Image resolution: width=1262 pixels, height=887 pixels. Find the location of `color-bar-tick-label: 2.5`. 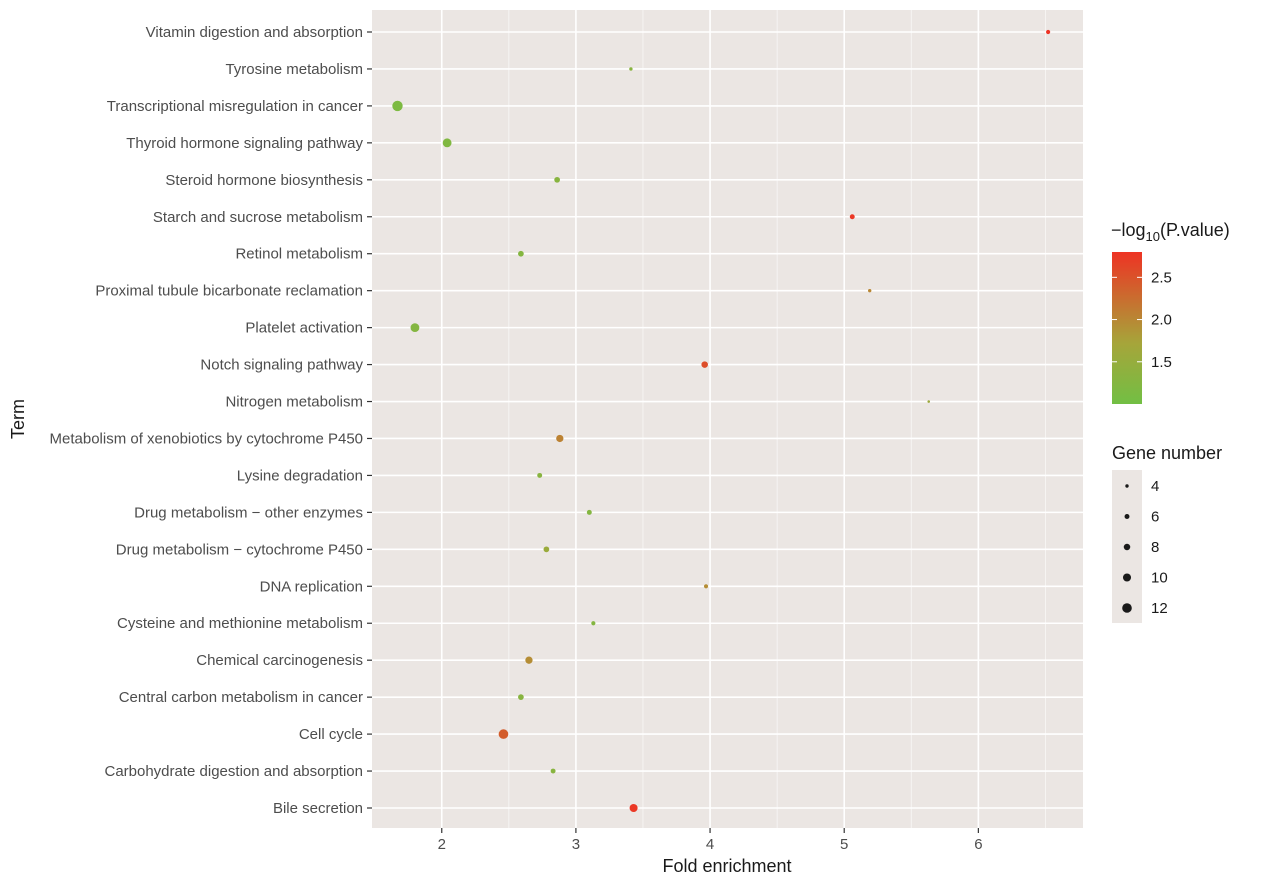

color-bar-tick-label: 2.5 is located at coordinates (1161, 277).